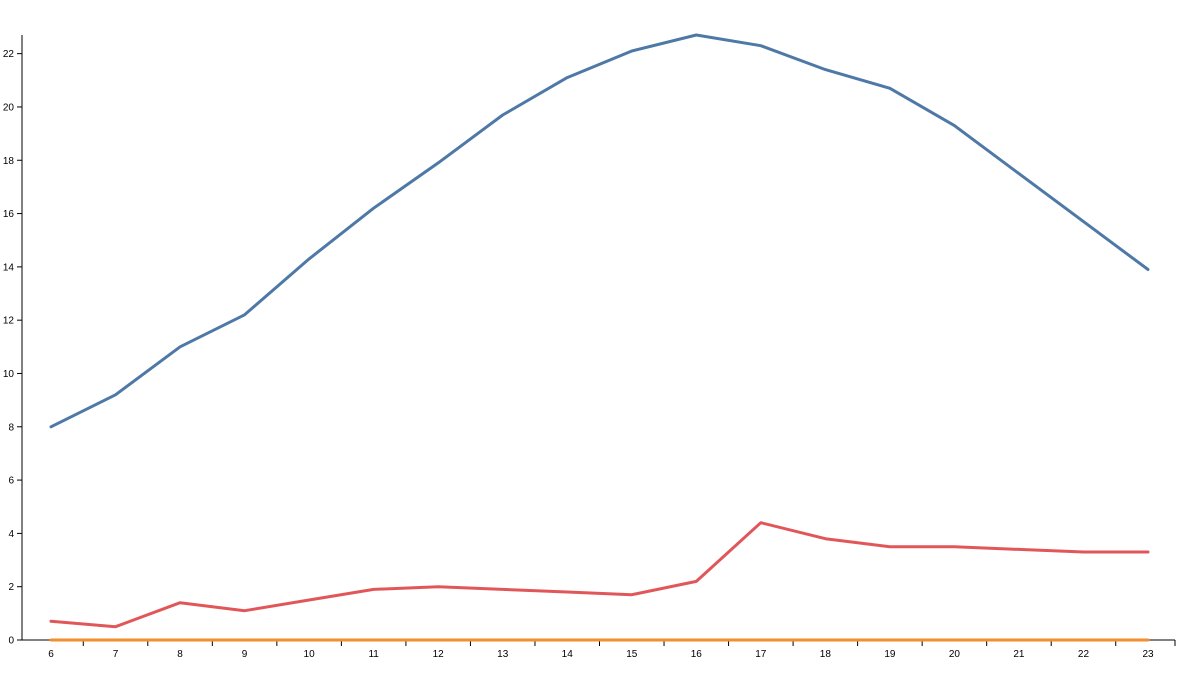  What do you see at coordinates (310, 654) in the screenshot?
I see `x-tick-label: 10` at bounding box center [310, 654].